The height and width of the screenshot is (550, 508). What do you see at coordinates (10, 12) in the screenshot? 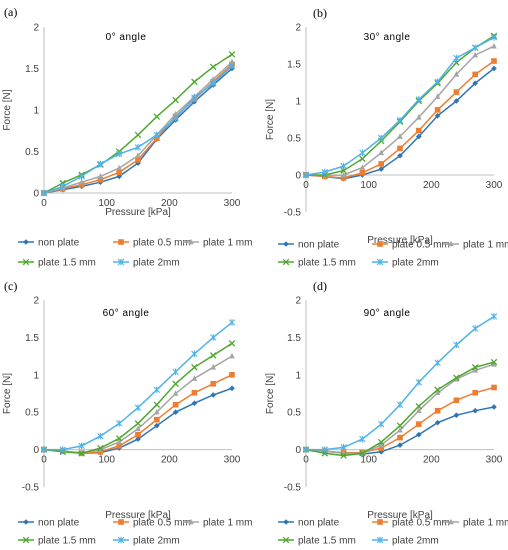
I see `panel-label: (a)` at bounding box center [10, 12].